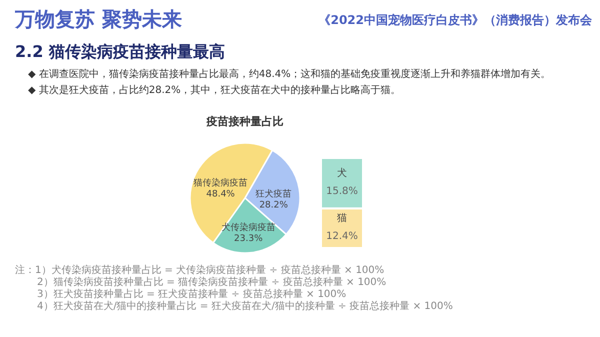 The image size is (600, 337). I want to click on data-label: 12.4%, so click(342, 236).